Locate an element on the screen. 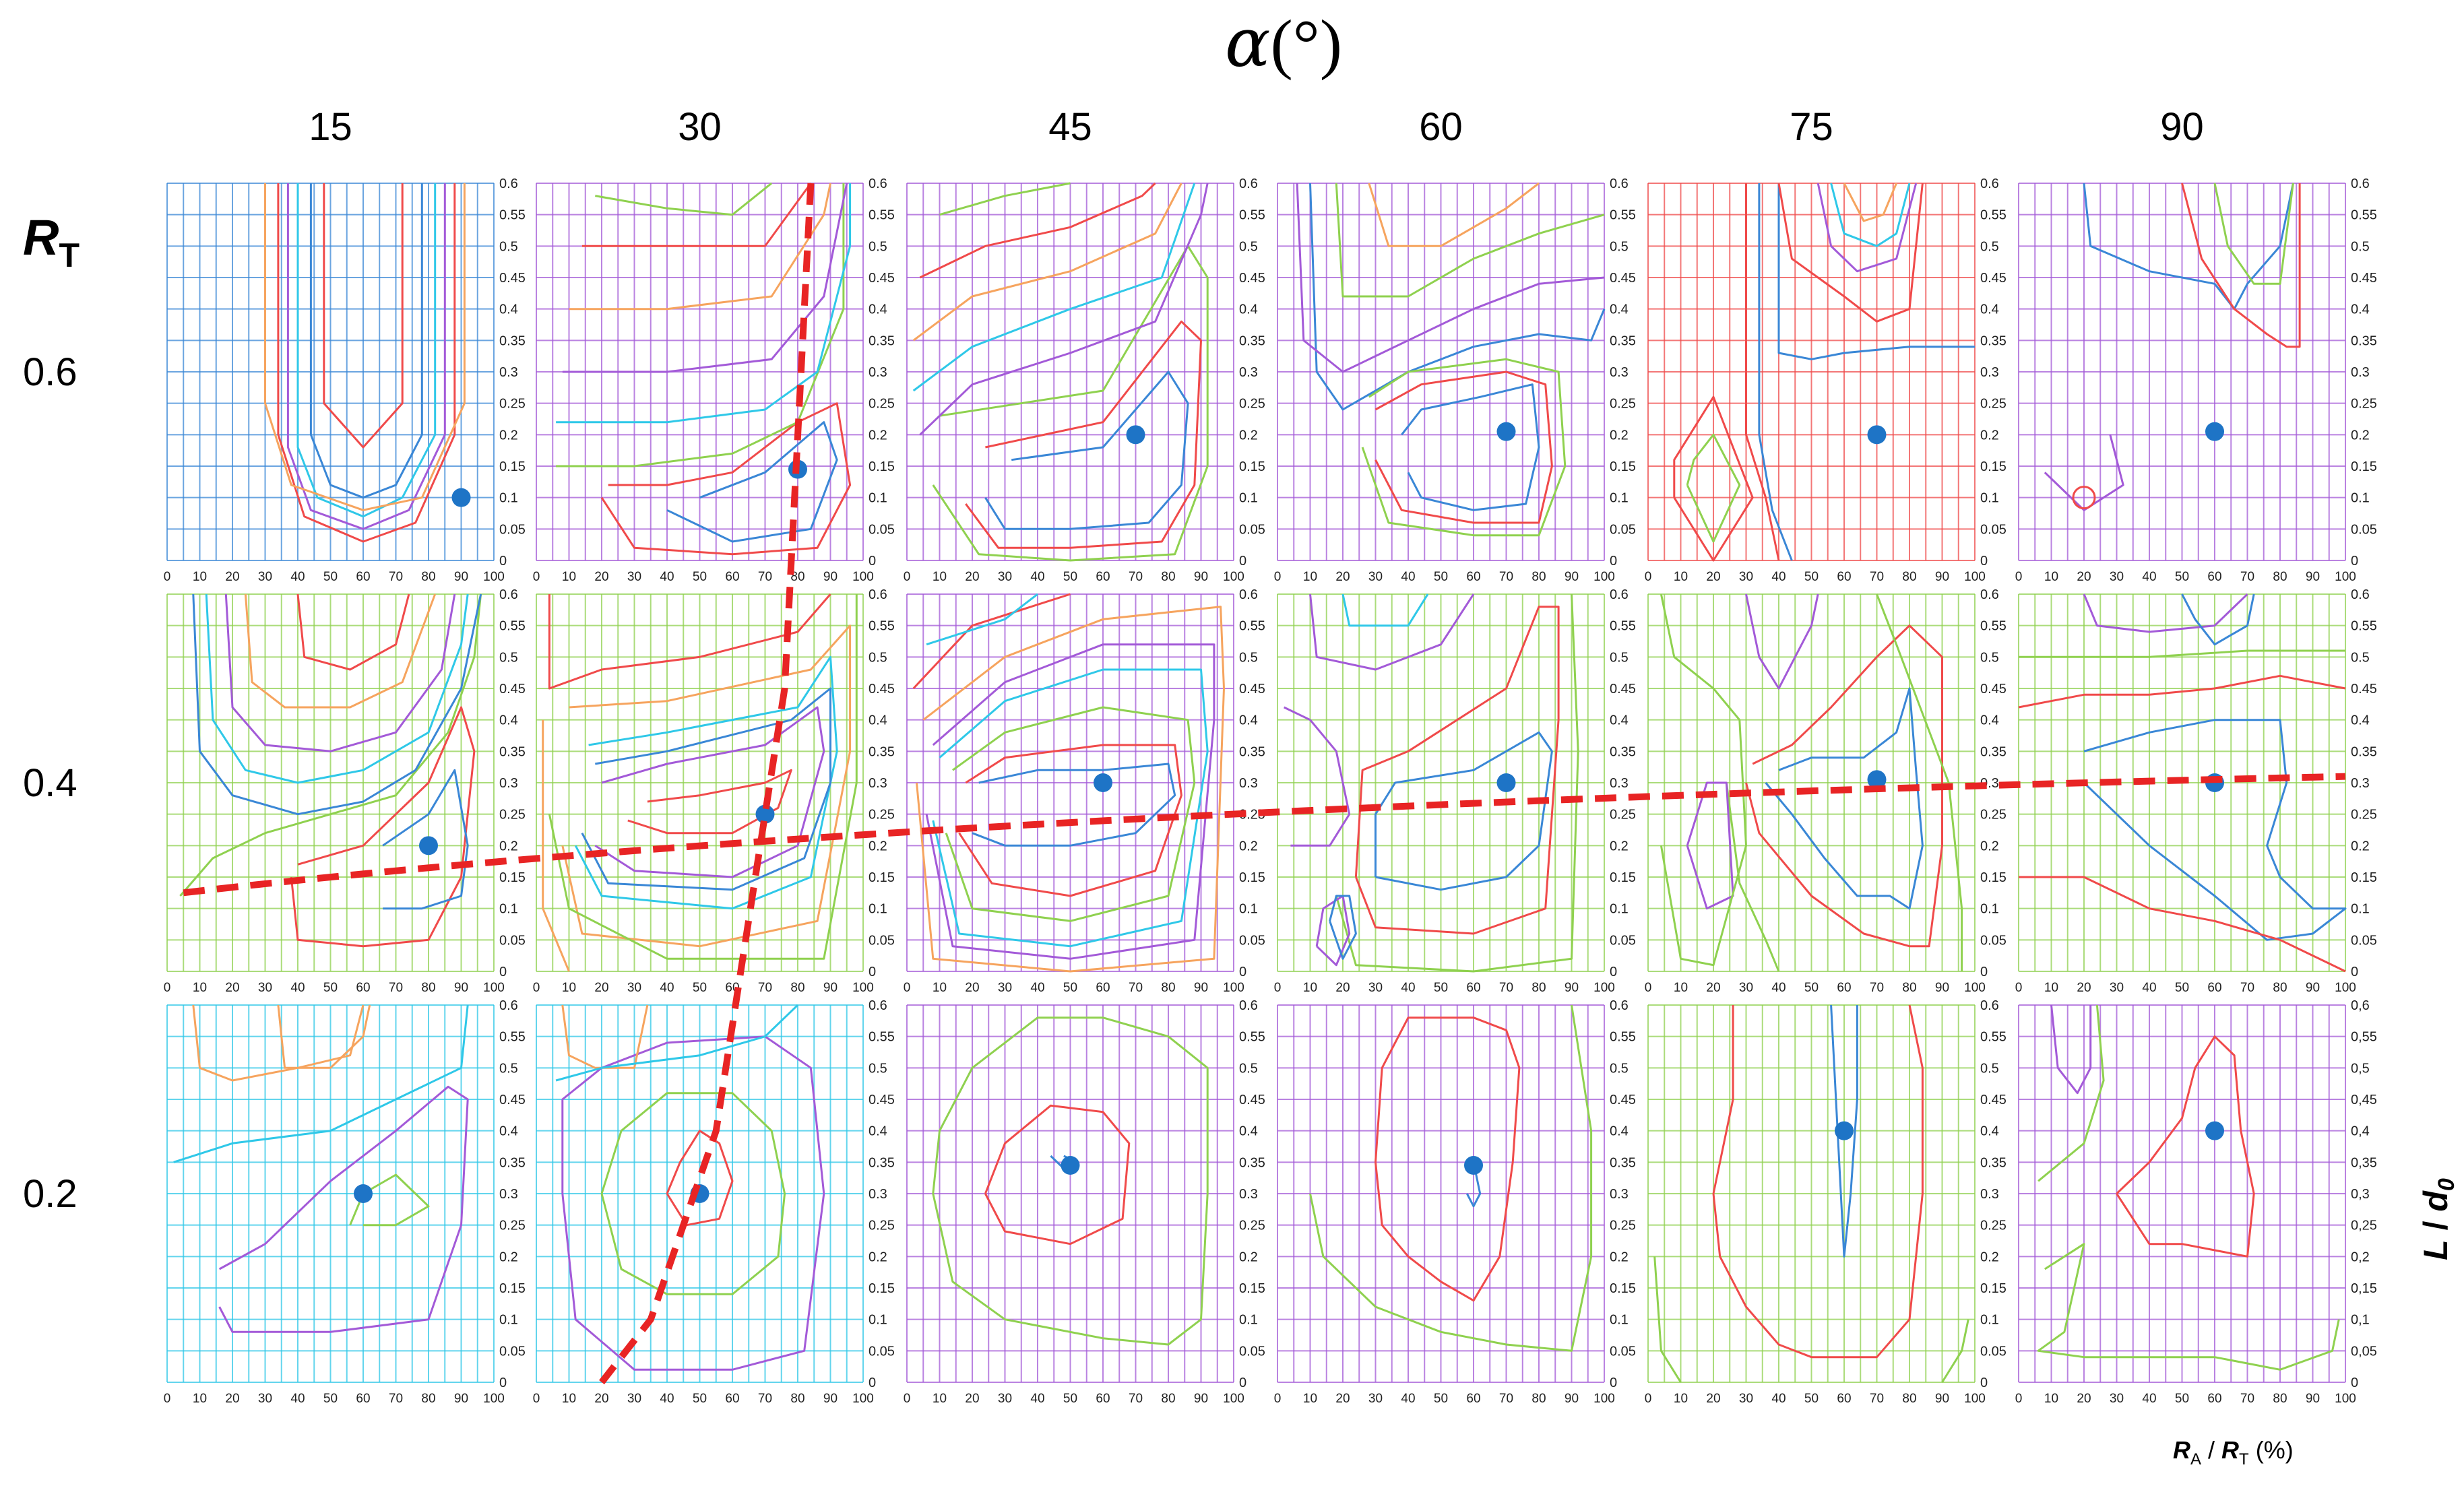  column-label: 60 is located at coordinates (1441, 127).